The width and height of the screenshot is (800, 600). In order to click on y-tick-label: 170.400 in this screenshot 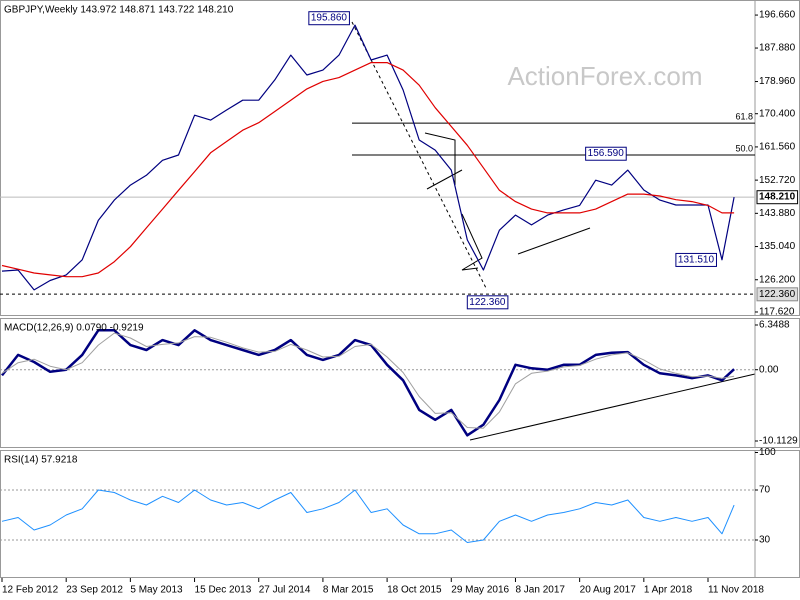, I will do `click(777, 113)`.